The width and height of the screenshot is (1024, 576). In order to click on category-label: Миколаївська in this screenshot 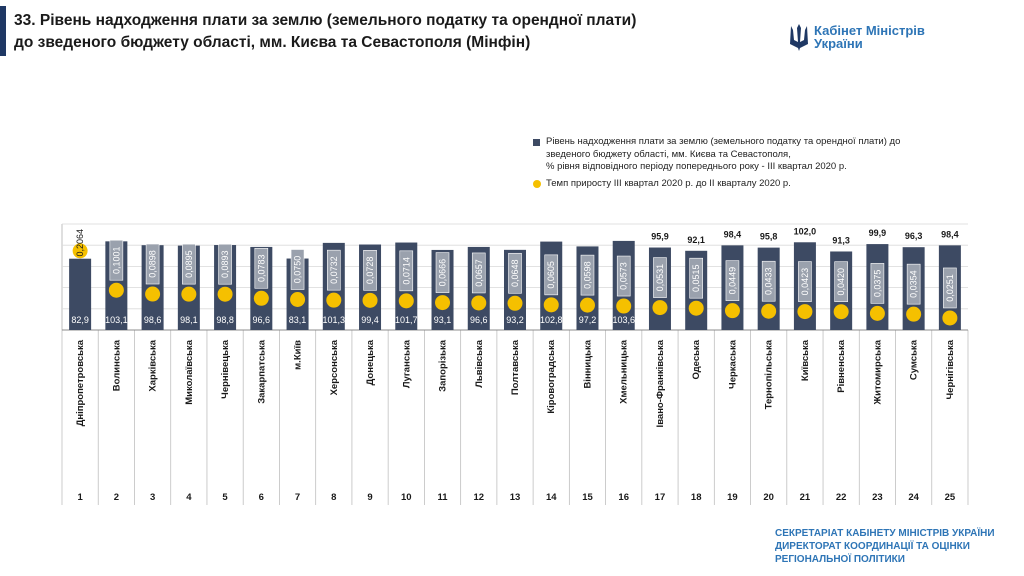, I will do `click(189, 371)`.